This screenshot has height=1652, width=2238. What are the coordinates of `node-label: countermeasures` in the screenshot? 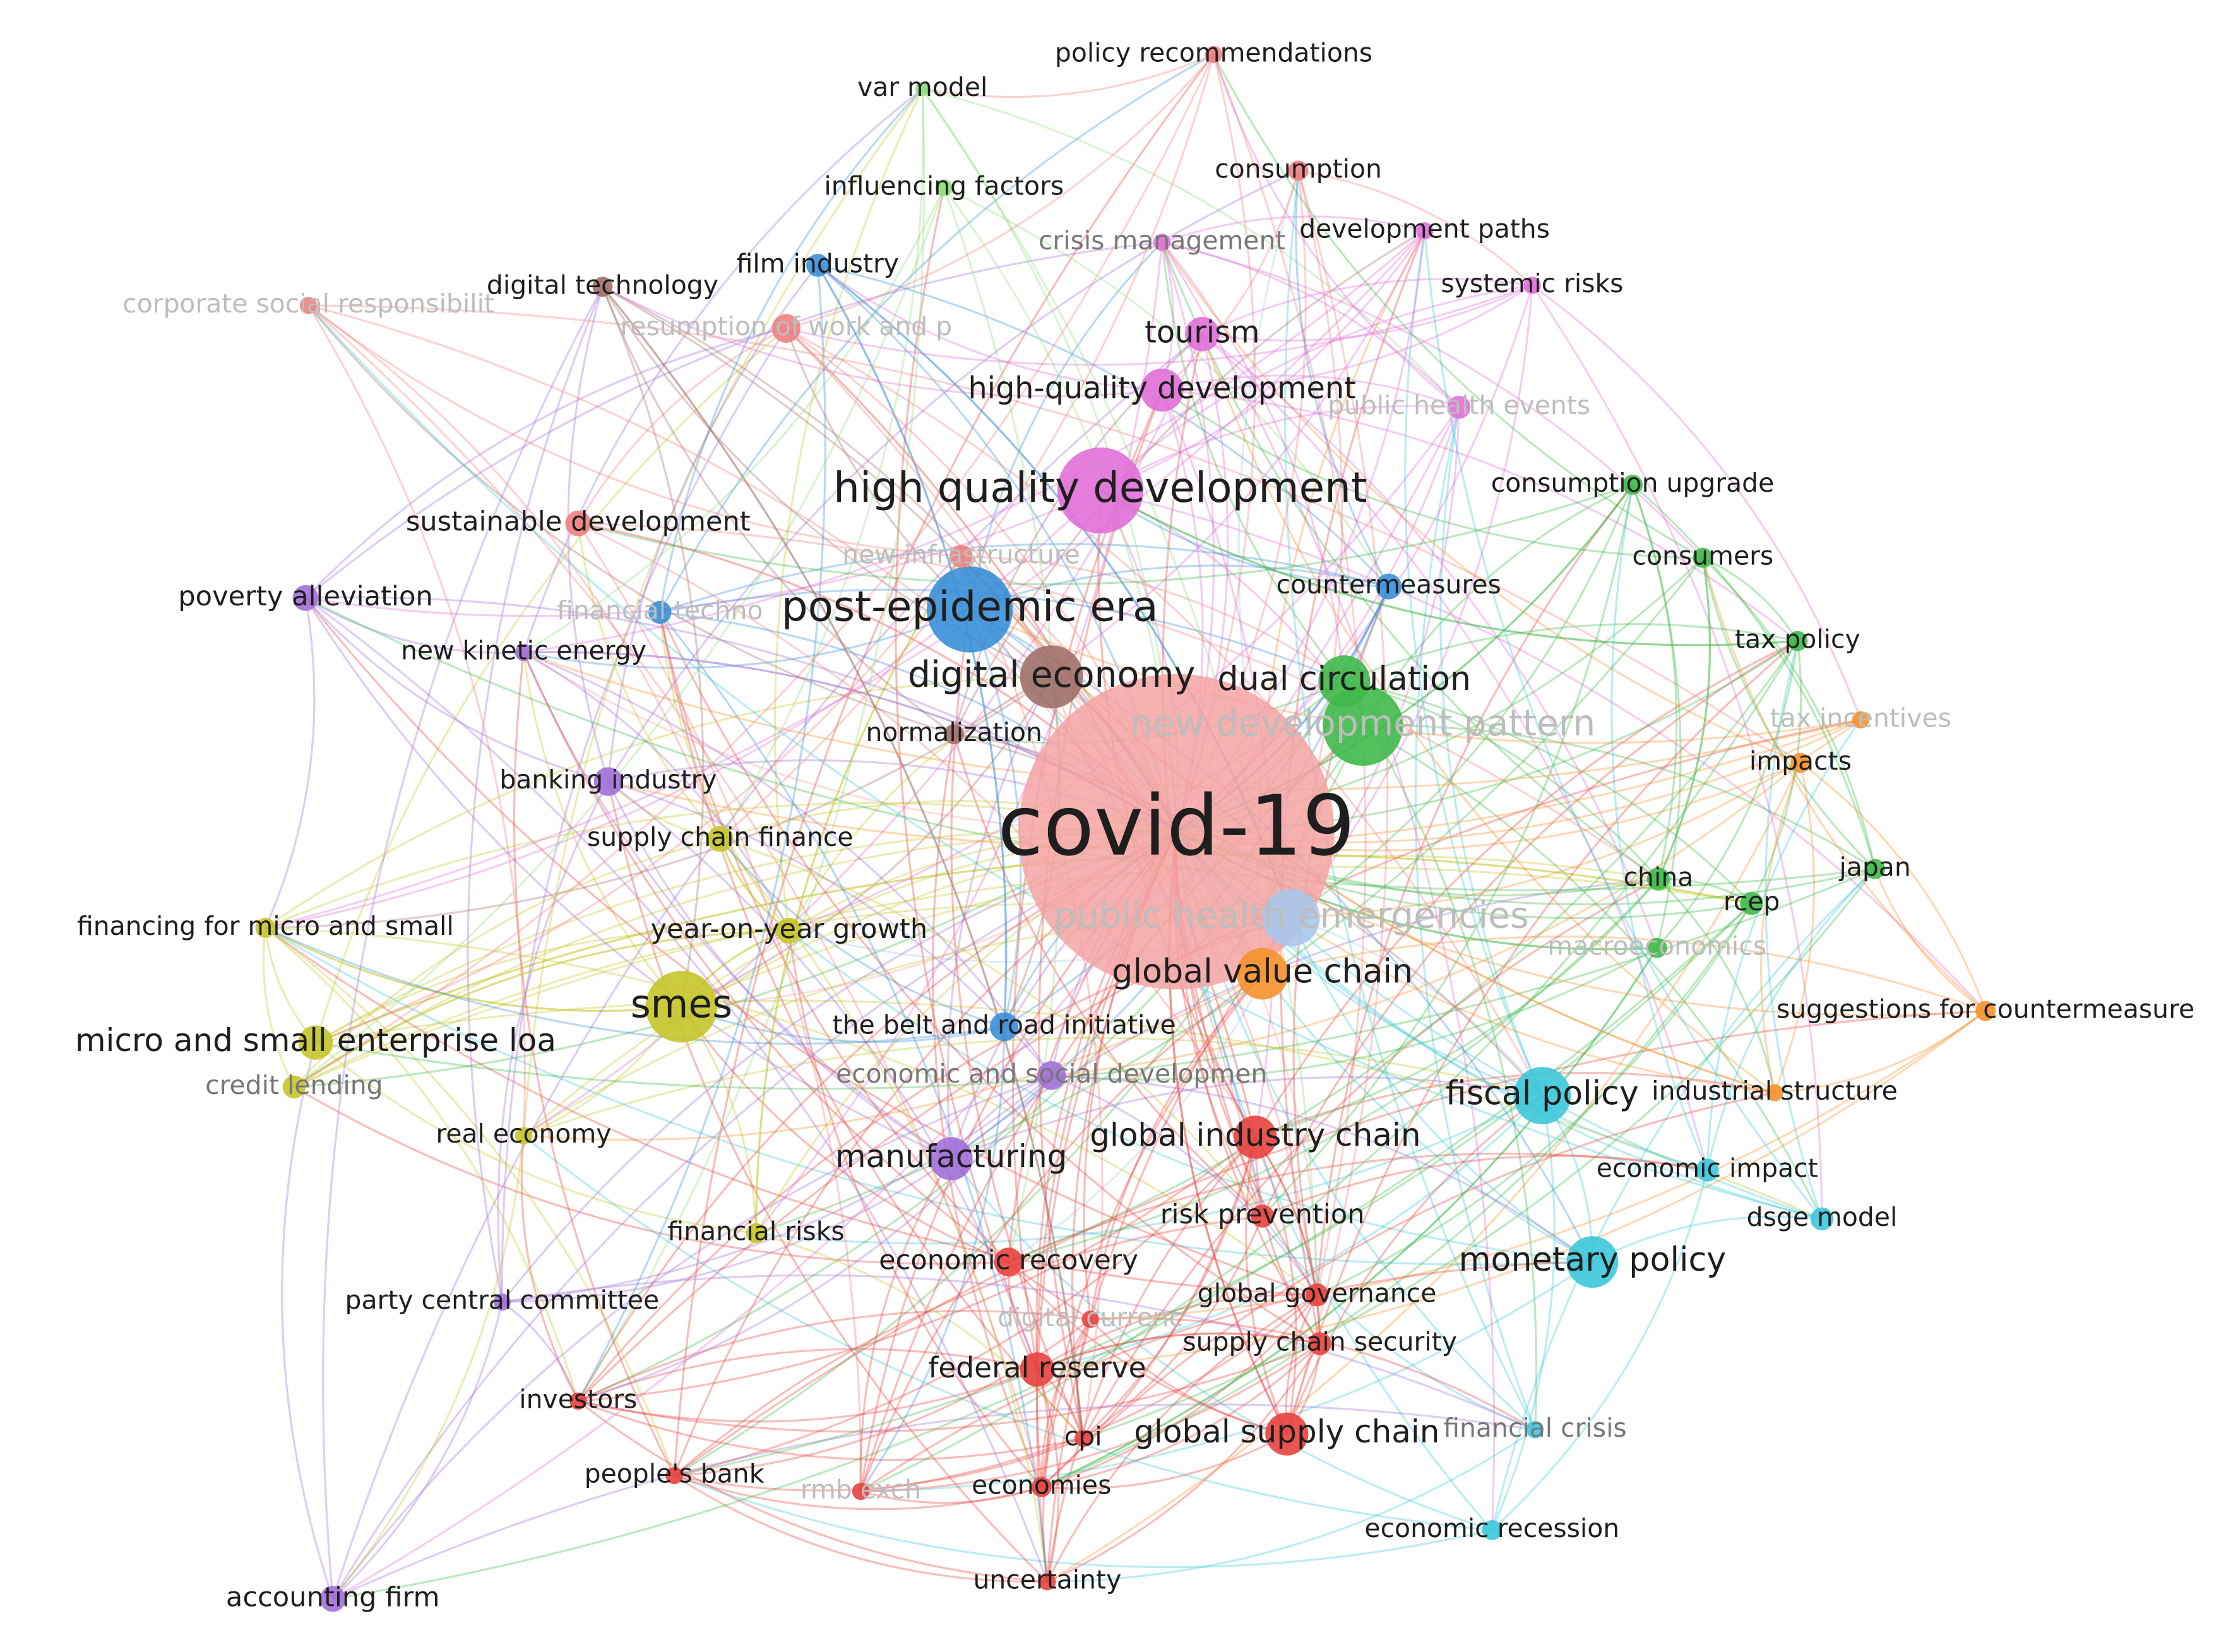 It's located at (1389, 584).